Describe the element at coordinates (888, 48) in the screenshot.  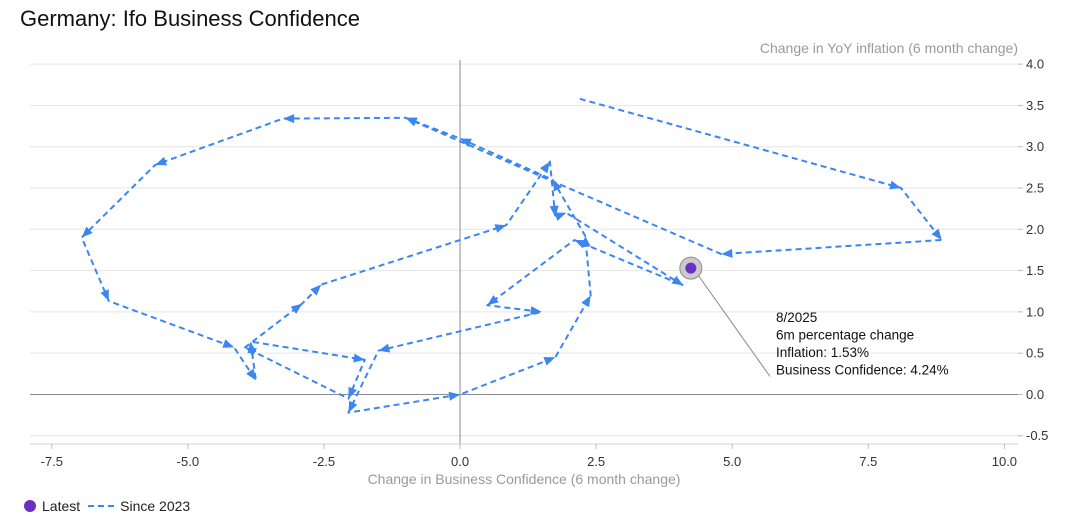
I see `y-axis-title: Change in YoY inflation (6 month change)` at that location.